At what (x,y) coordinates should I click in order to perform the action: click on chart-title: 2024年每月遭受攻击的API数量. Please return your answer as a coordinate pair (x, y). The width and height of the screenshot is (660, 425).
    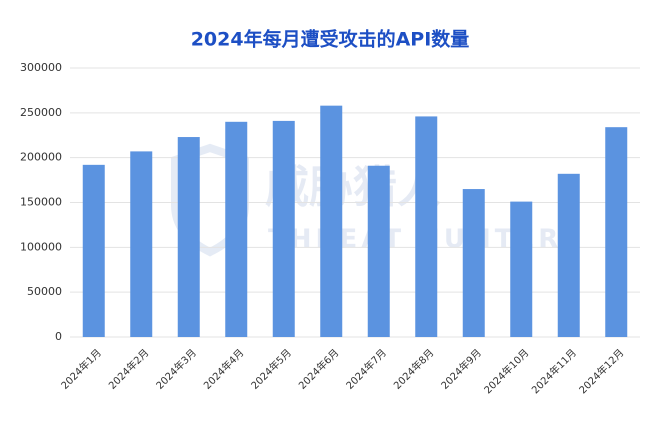
    Looking at the image, I should click on (330, 39).